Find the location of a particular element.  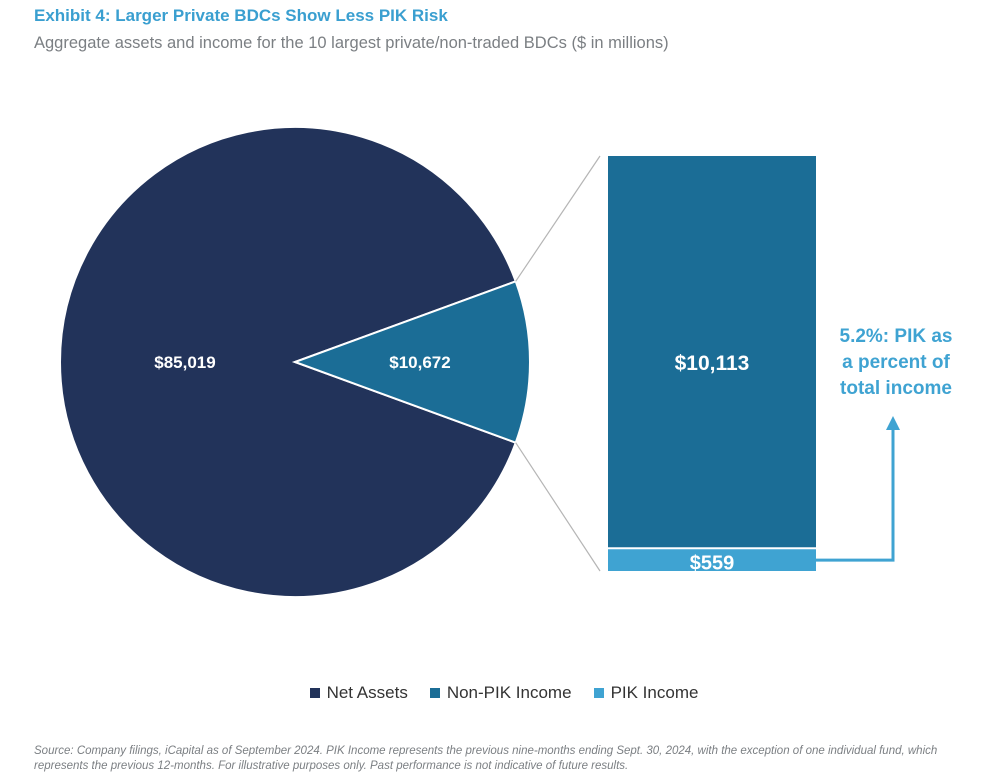

legend-label: Net Assets is located at coordinates (367, 692).